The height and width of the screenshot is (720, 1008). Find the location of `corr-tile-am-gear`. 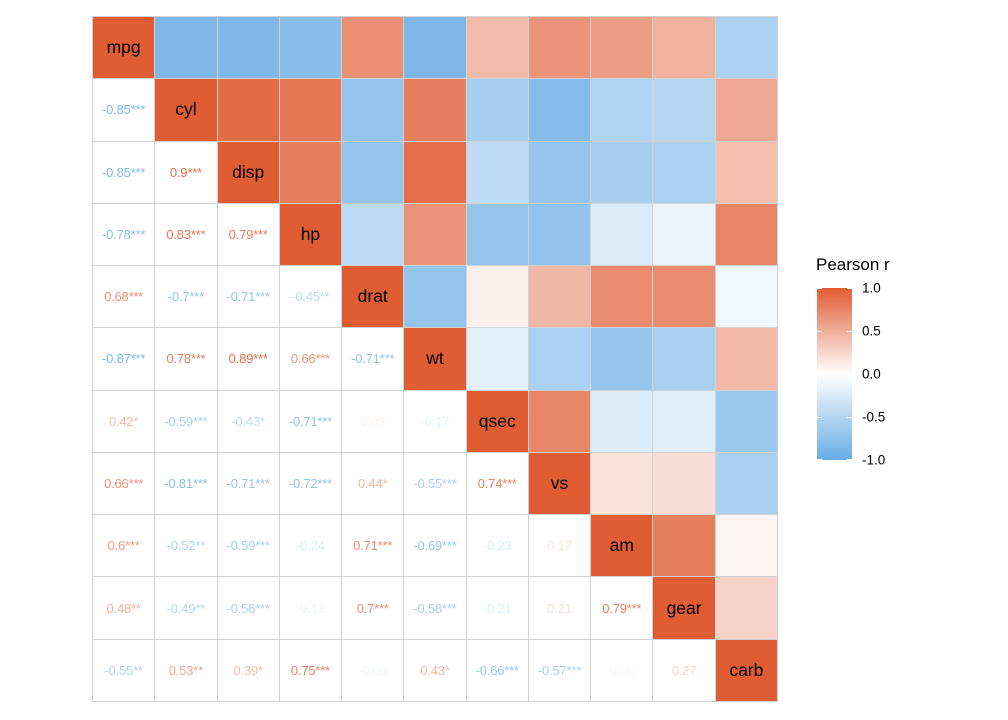

corr-tile-am-gear is located at coordinates (684, 546).